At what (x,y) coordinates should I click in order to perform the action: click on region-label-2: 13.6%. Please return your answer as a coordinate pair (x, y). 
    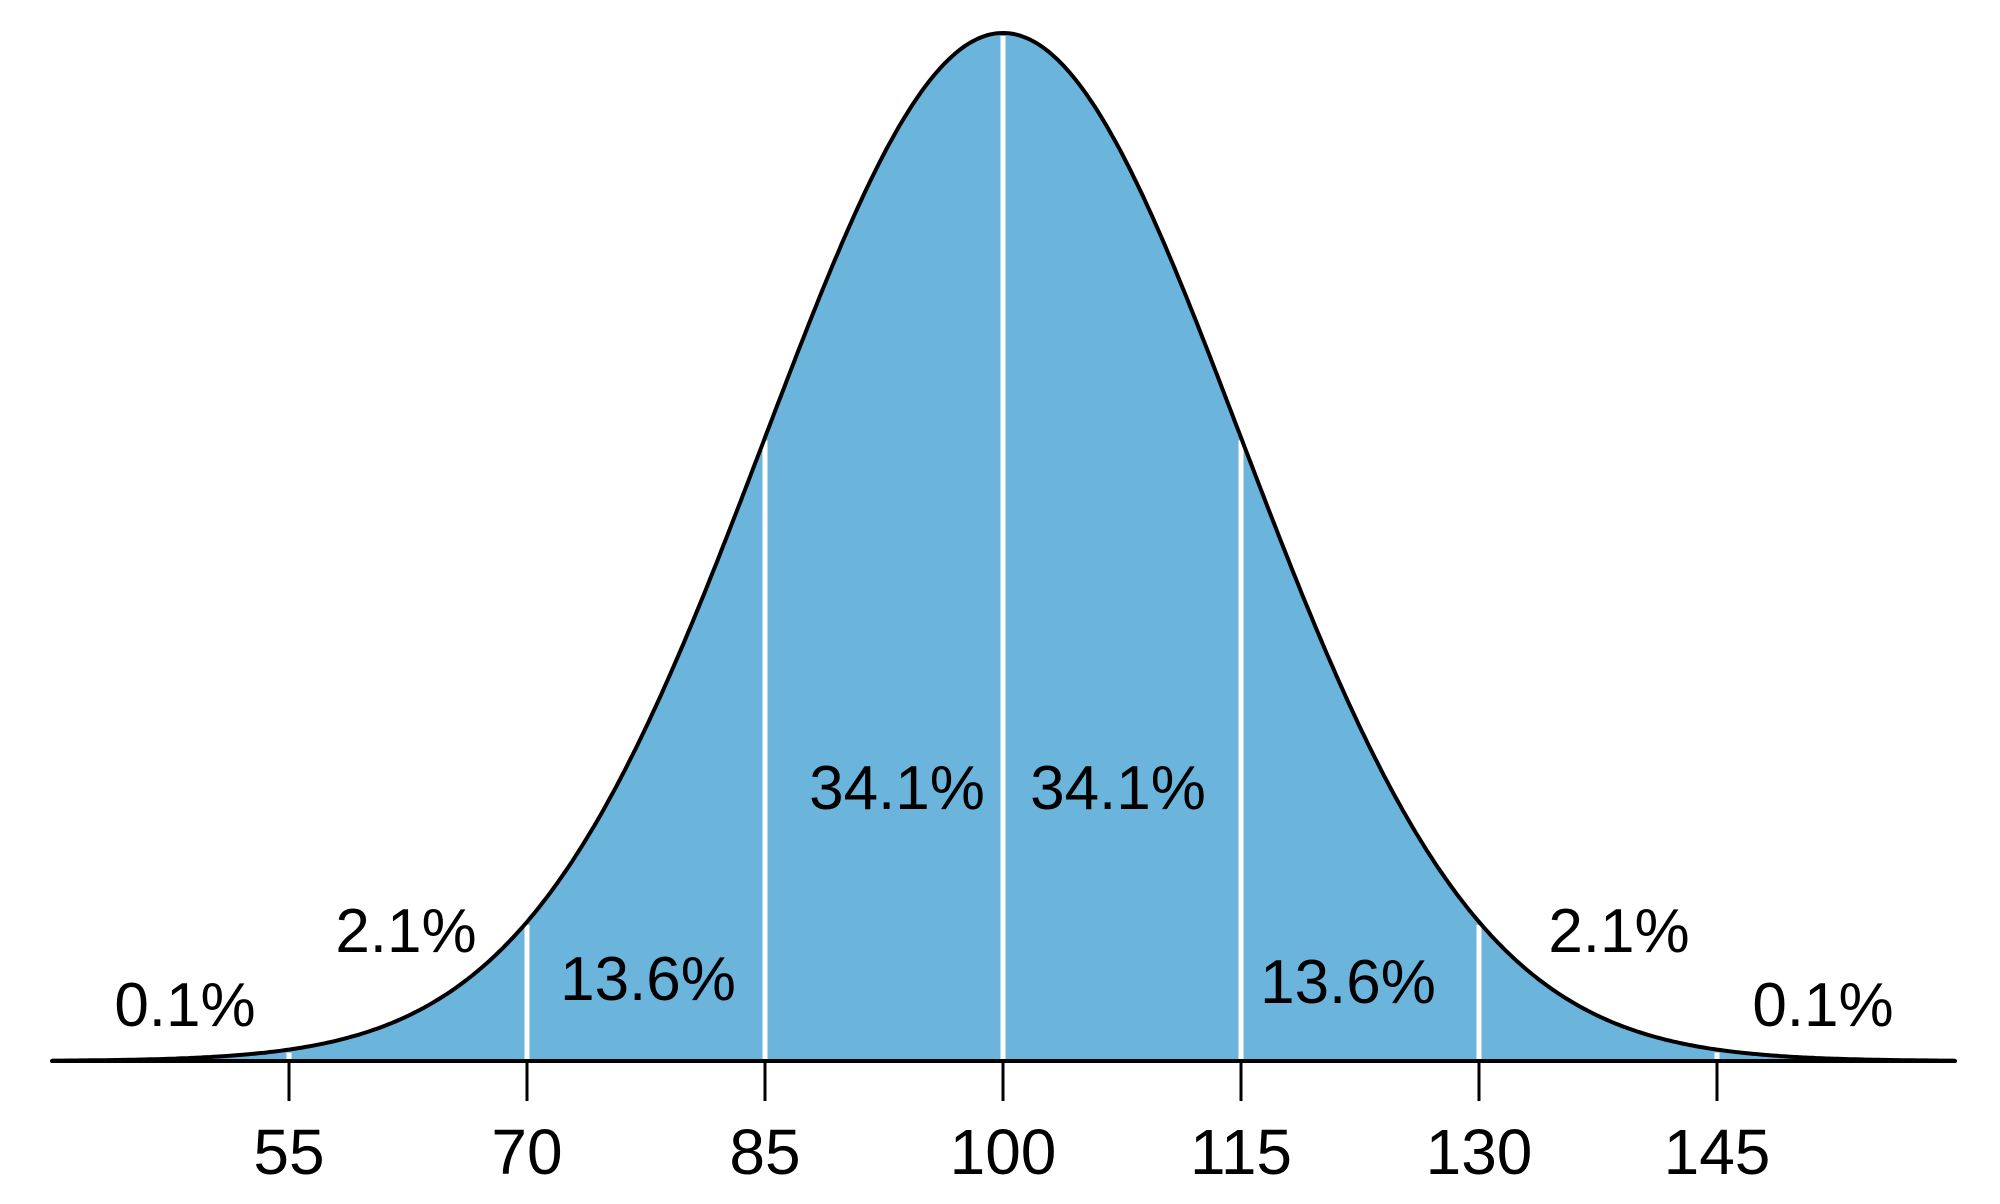
    Looking at the image, I should click on (648, 979).